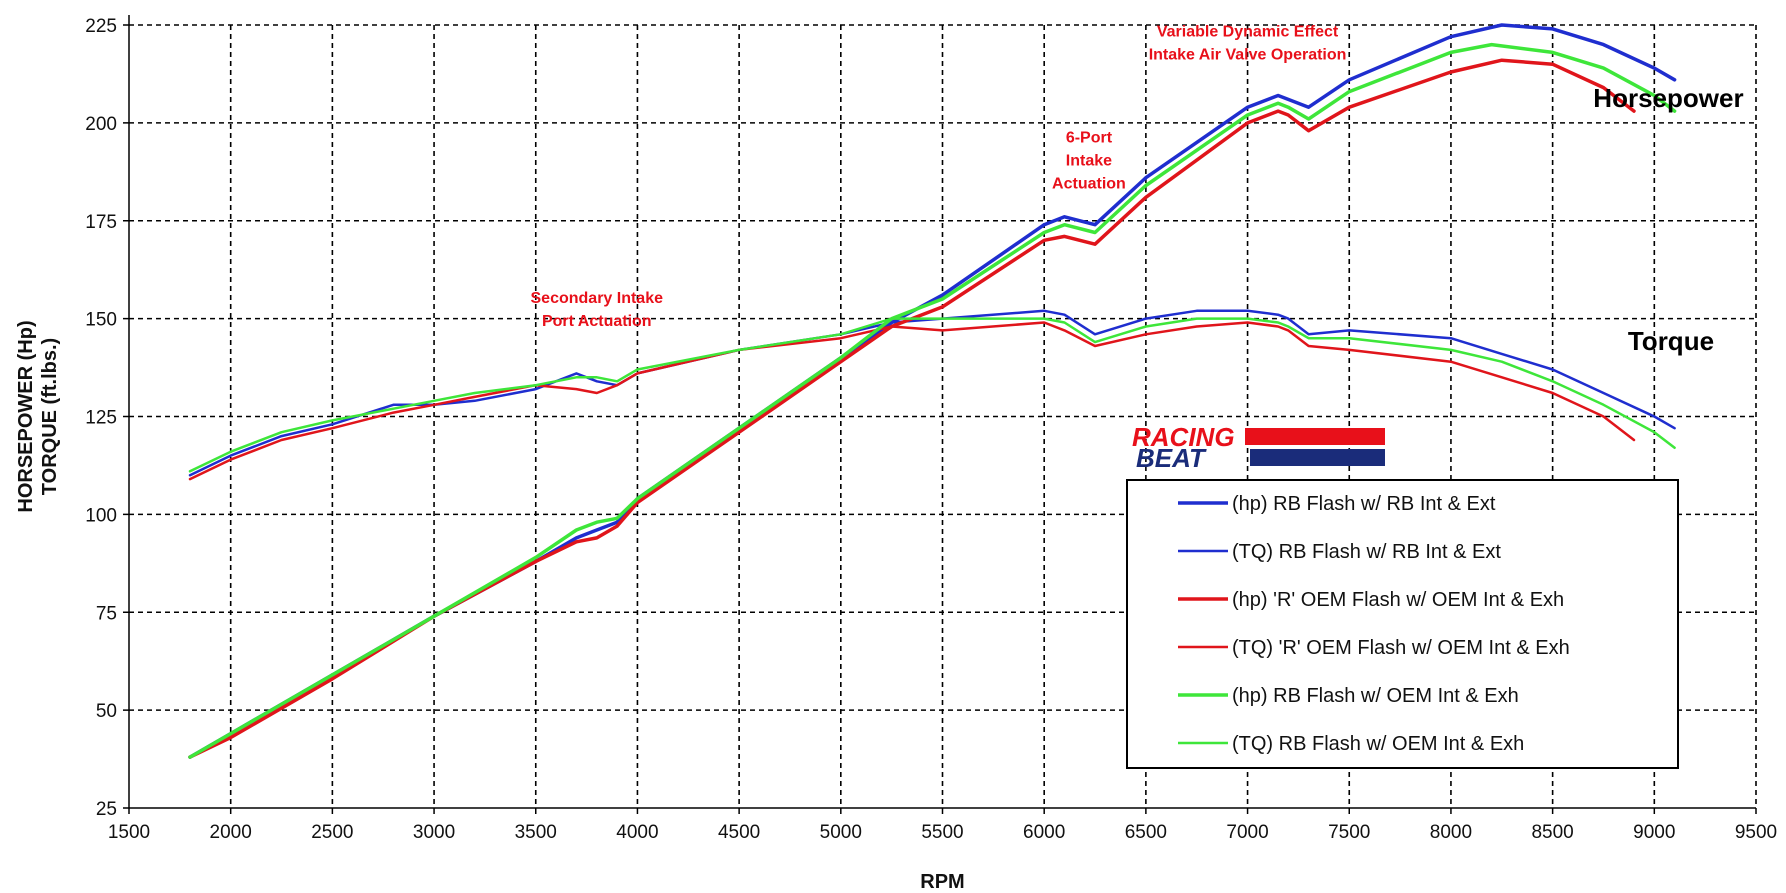 The width and height of the screenshot is (1786, 893). What do you see at coordinates (1756, 832) in the screenshot?
I see `x-tick-label: 9500` at bounding box center [1756, 832].